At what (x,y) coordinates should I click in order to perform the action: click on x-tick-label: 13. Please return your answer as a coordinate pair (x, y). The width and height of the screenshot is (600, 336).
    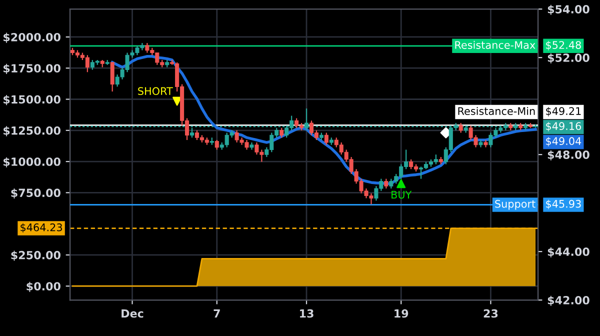
    Looking at the image, I should click on (307, 313).